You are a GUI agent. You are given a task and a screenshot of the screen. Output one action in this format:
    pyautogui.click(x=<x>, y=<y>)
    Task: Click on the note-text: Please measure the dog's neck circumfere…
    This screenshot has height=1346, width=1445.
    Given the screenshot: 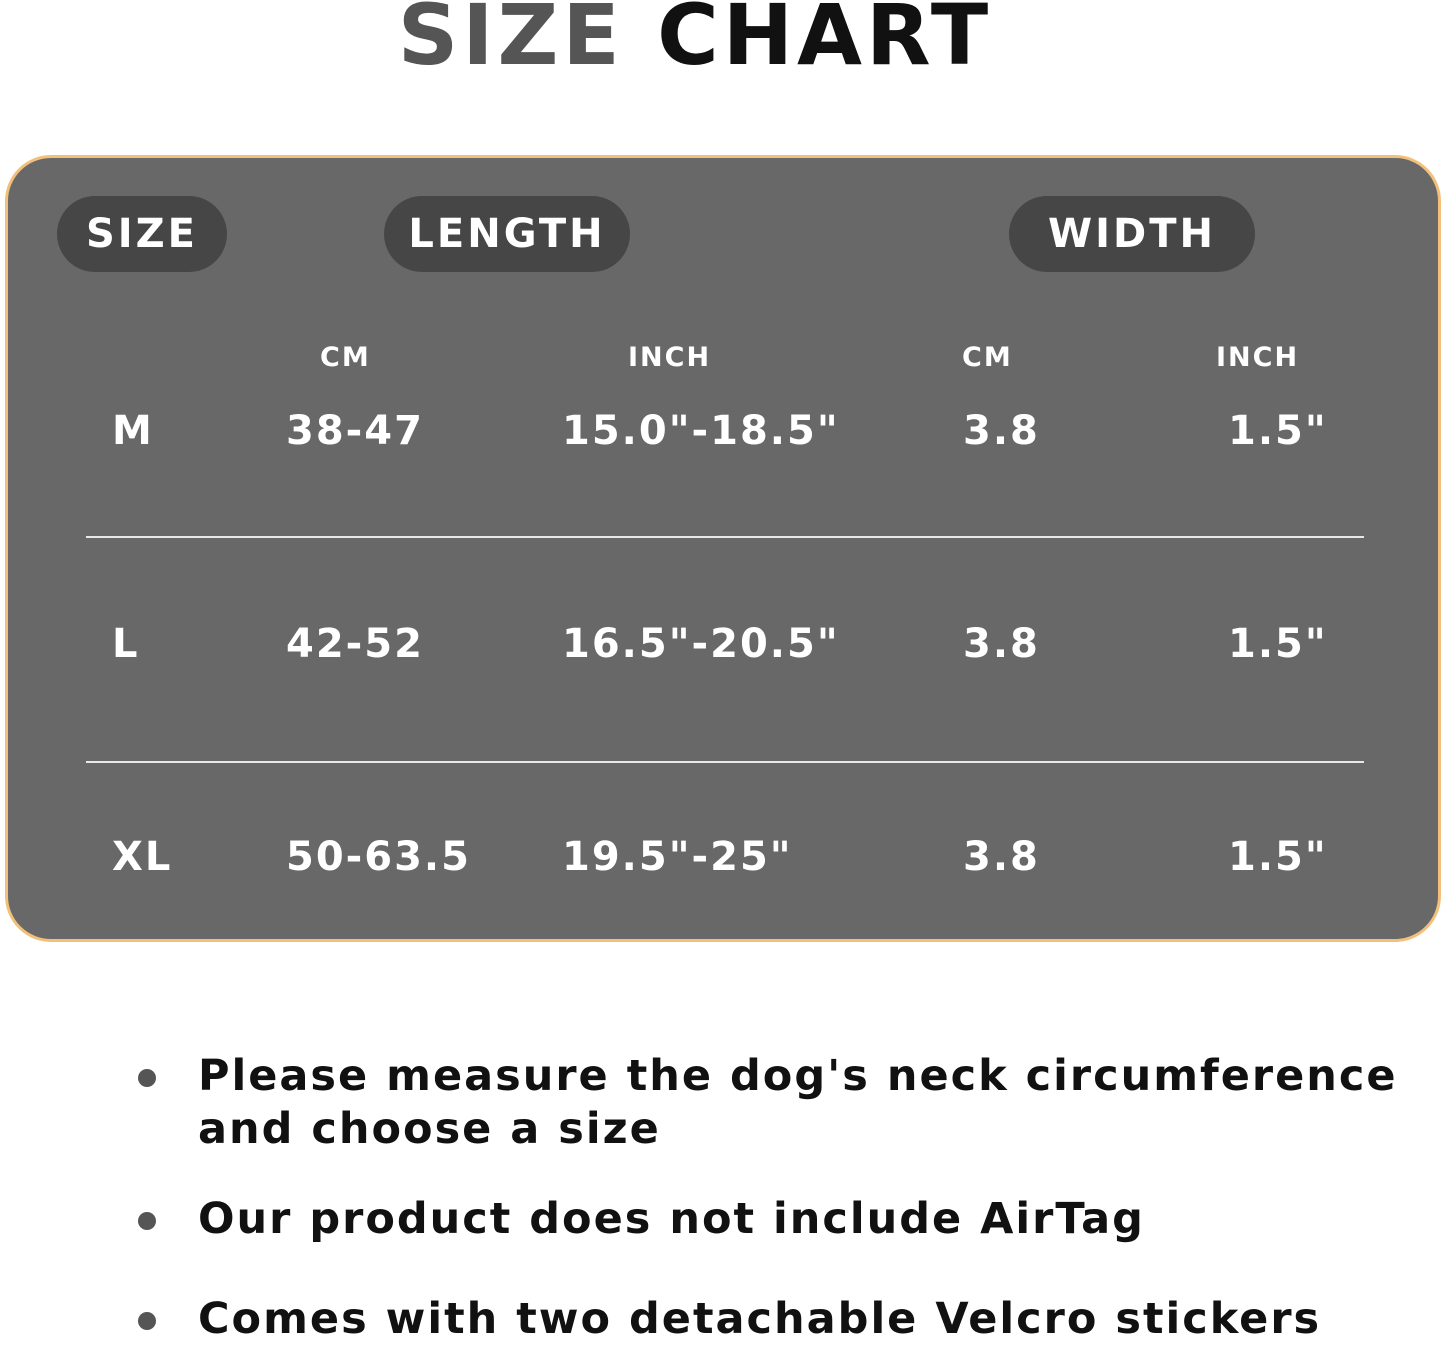 What is the action you would take?
    pyautogui.click(x=798, y=1103)
    